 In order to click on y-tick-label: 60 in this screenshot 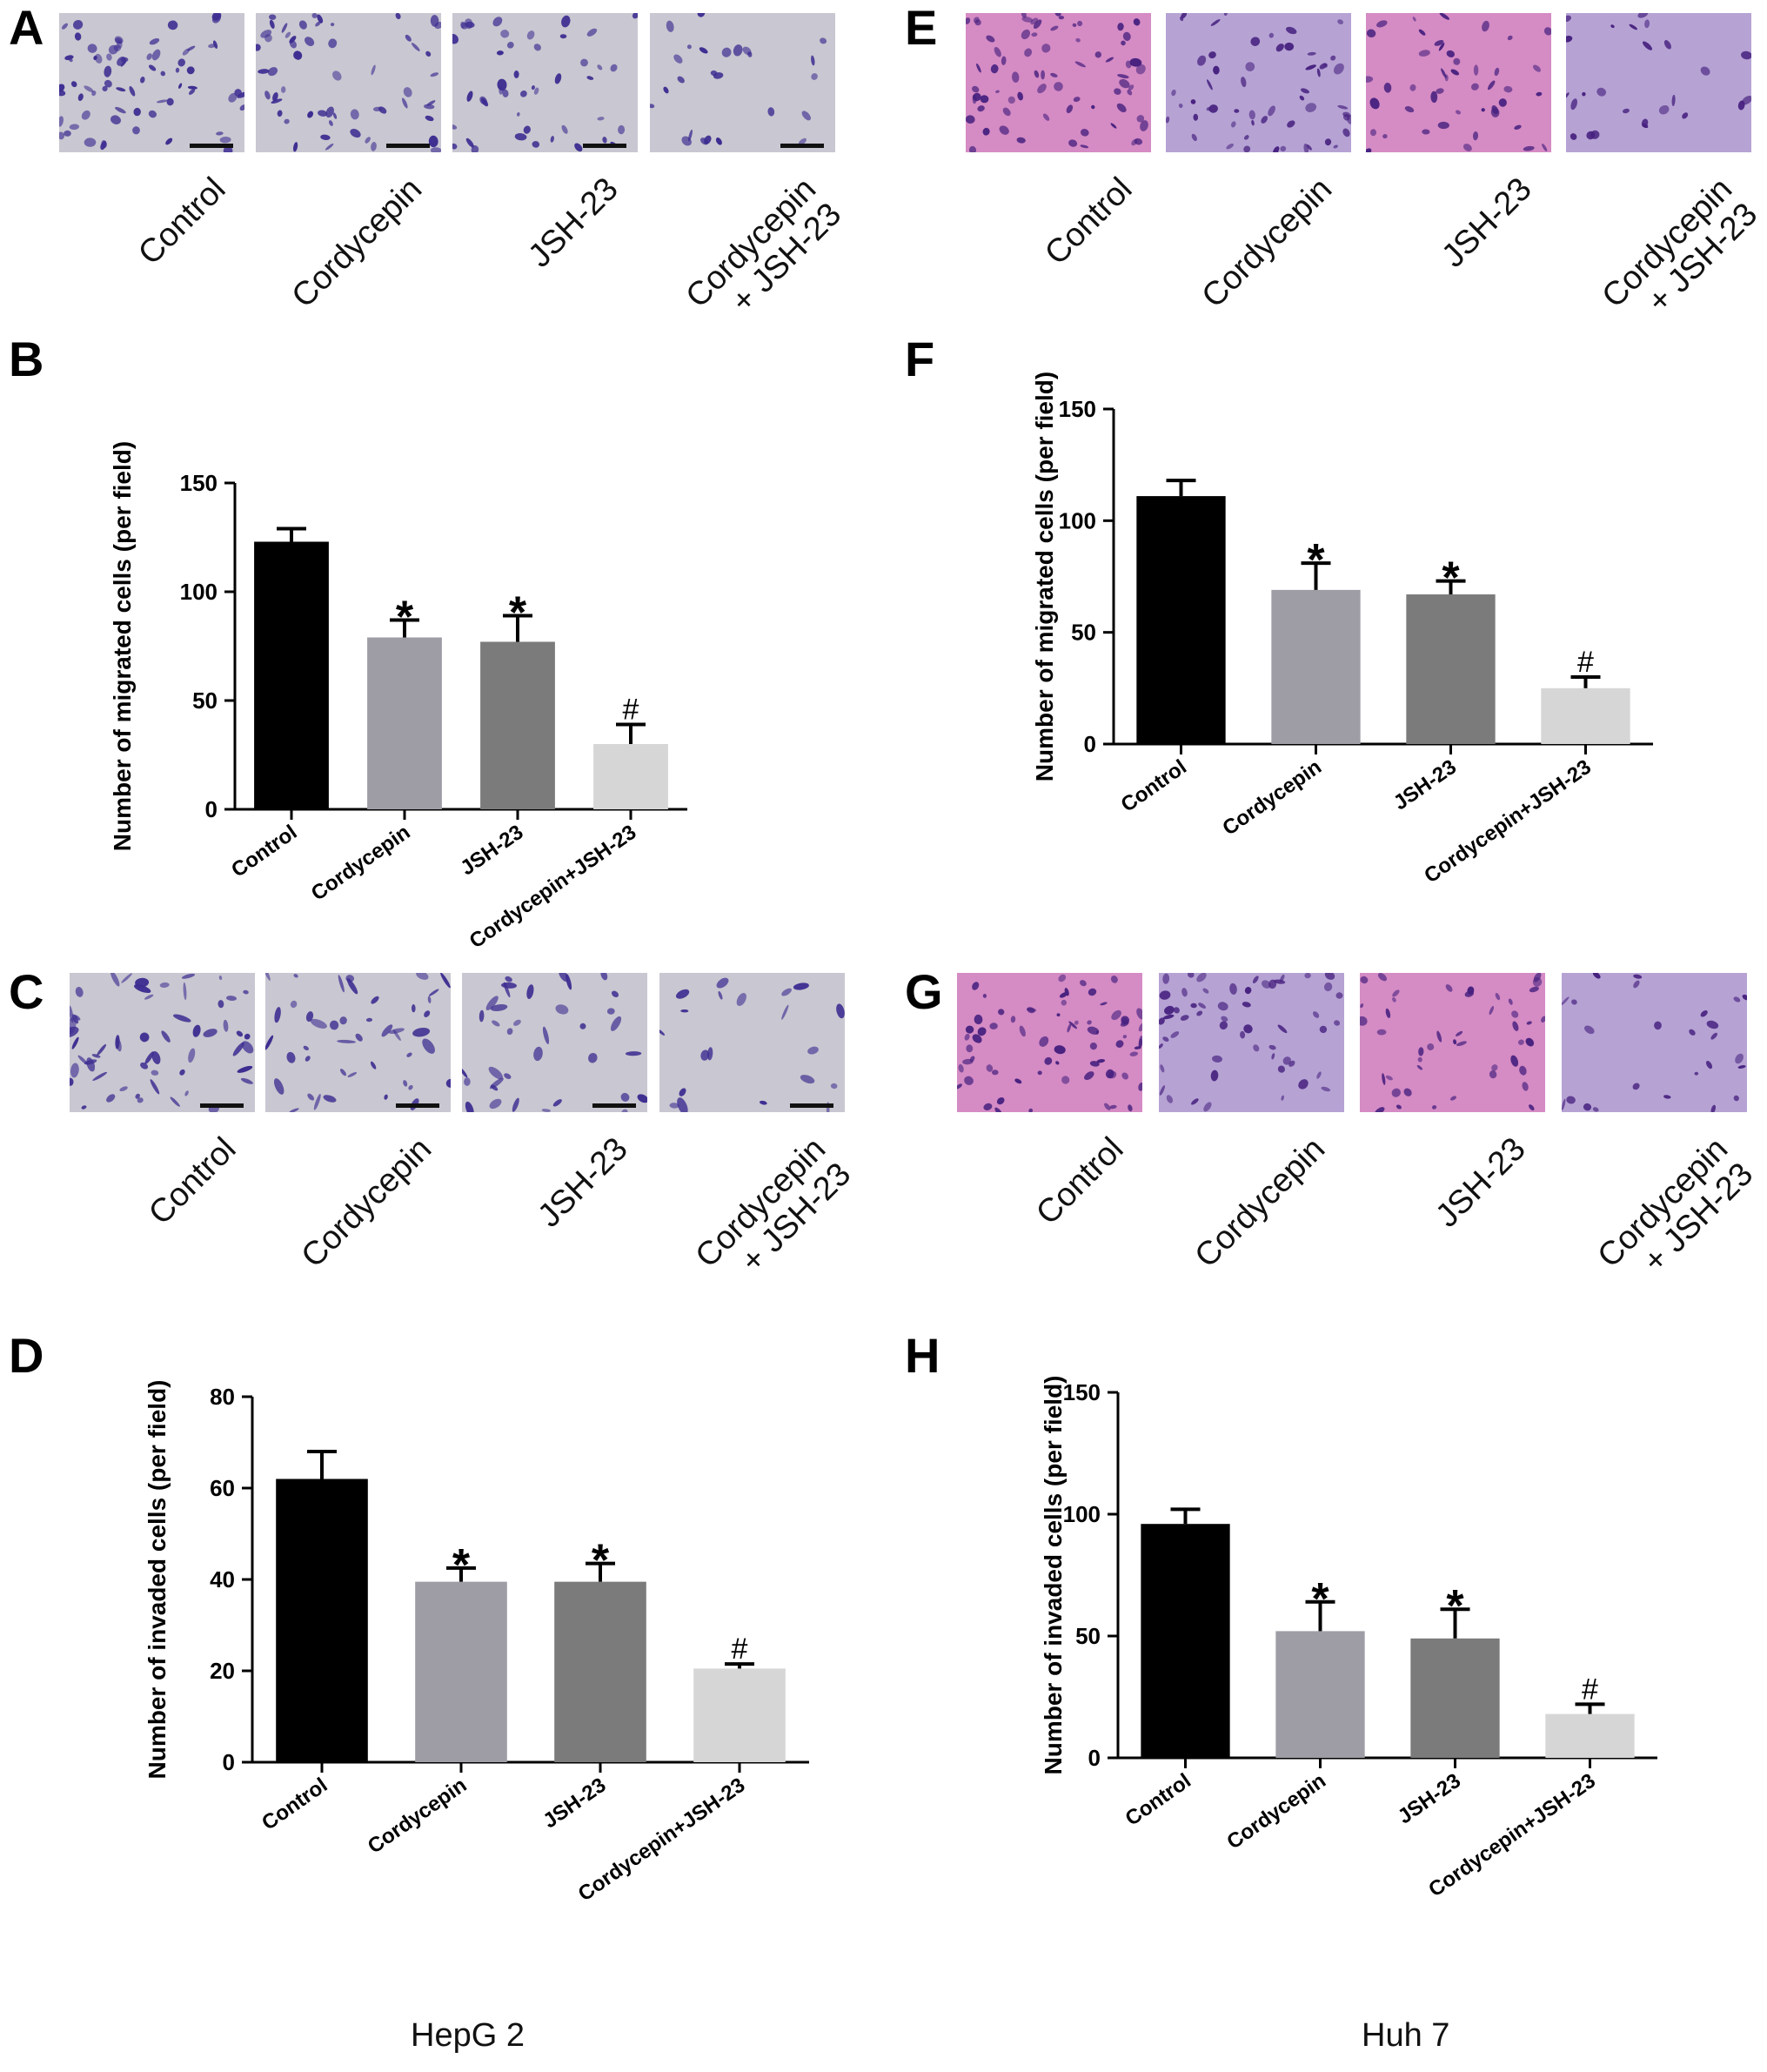, I will do `click(222, 1488)`.